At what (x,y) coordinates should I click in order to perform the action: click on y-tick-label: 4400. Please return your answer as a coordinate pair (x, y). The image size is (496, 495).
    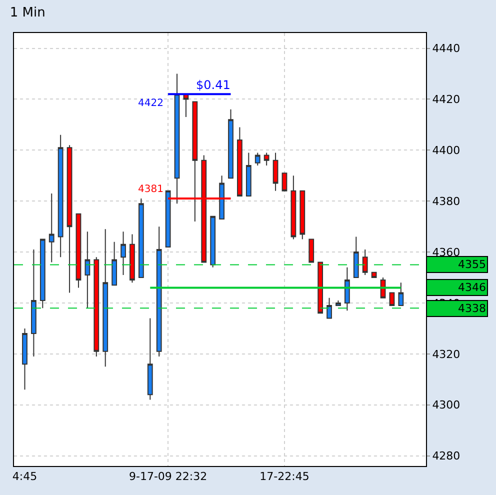
    Looking at the image, I should click on (446, 151).